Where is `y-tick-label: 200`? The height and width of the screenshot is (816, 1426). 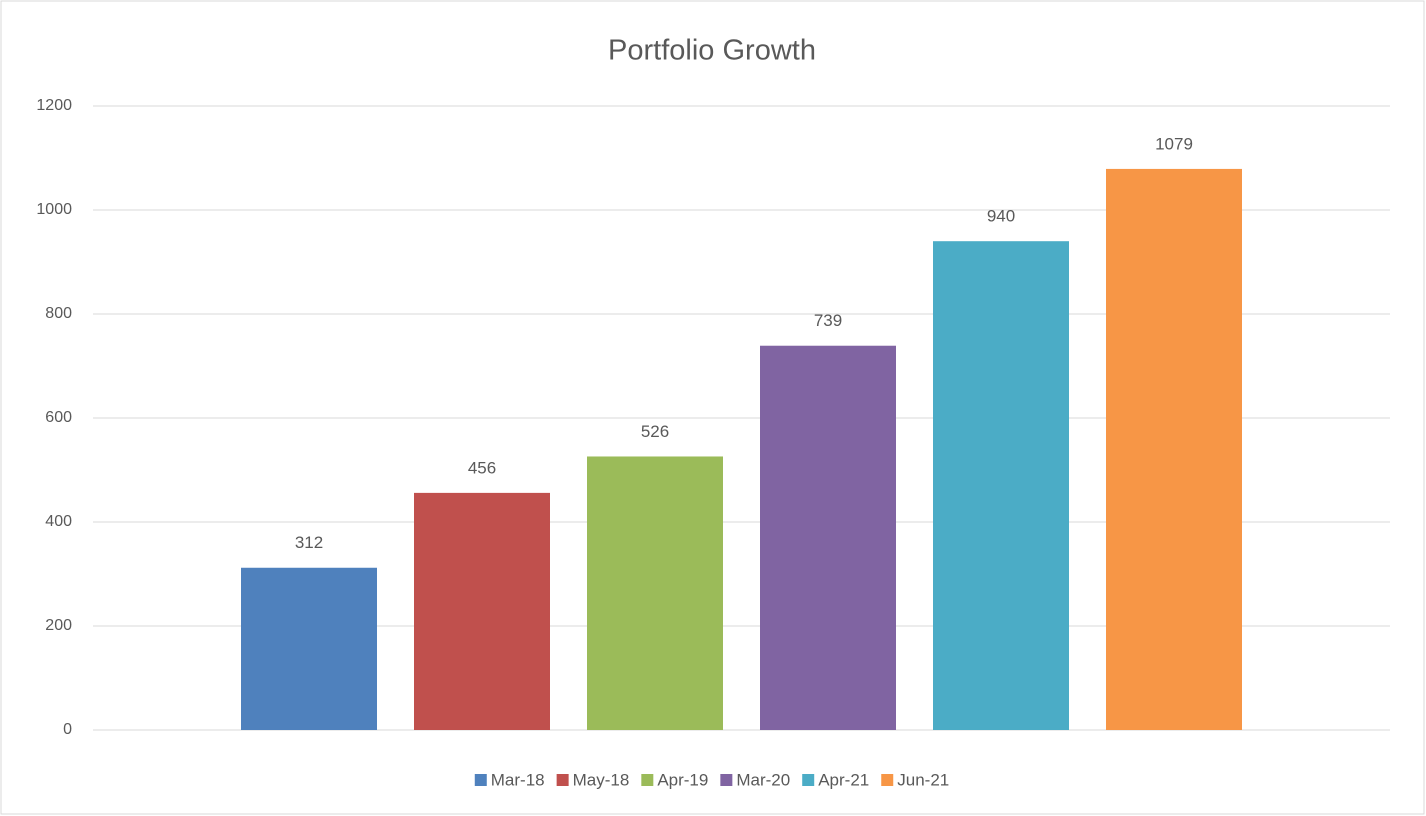
y-tick-label: 200 is located at coordinates (58, 625).